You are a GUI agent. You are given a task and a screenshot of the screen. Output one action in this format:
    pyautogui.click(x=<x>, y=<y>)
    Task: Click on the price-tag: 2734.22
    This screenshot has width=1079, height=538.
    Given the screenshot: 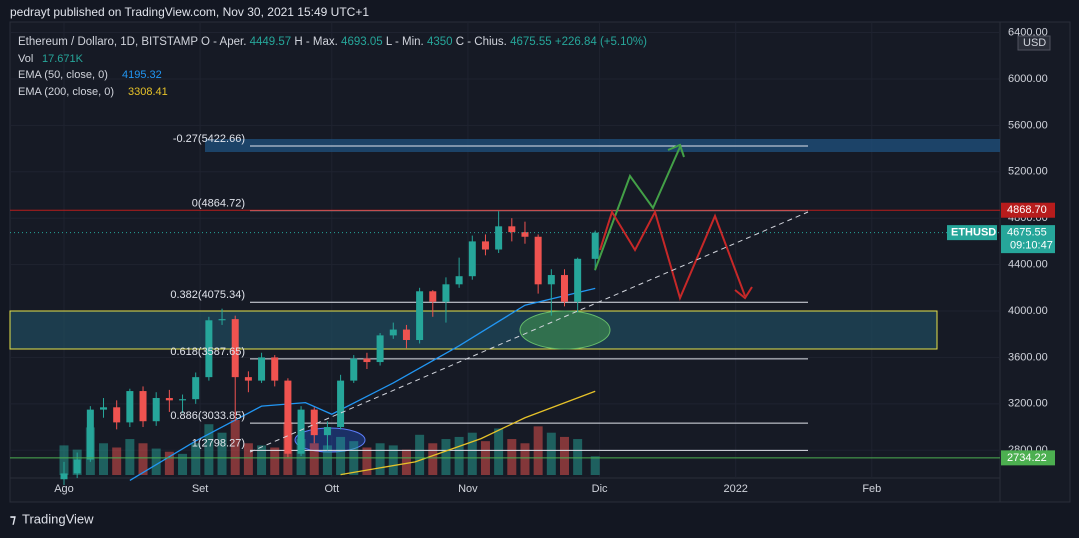 What is the action you would take?
    pyautogui.click(x=1027, y=458)
    